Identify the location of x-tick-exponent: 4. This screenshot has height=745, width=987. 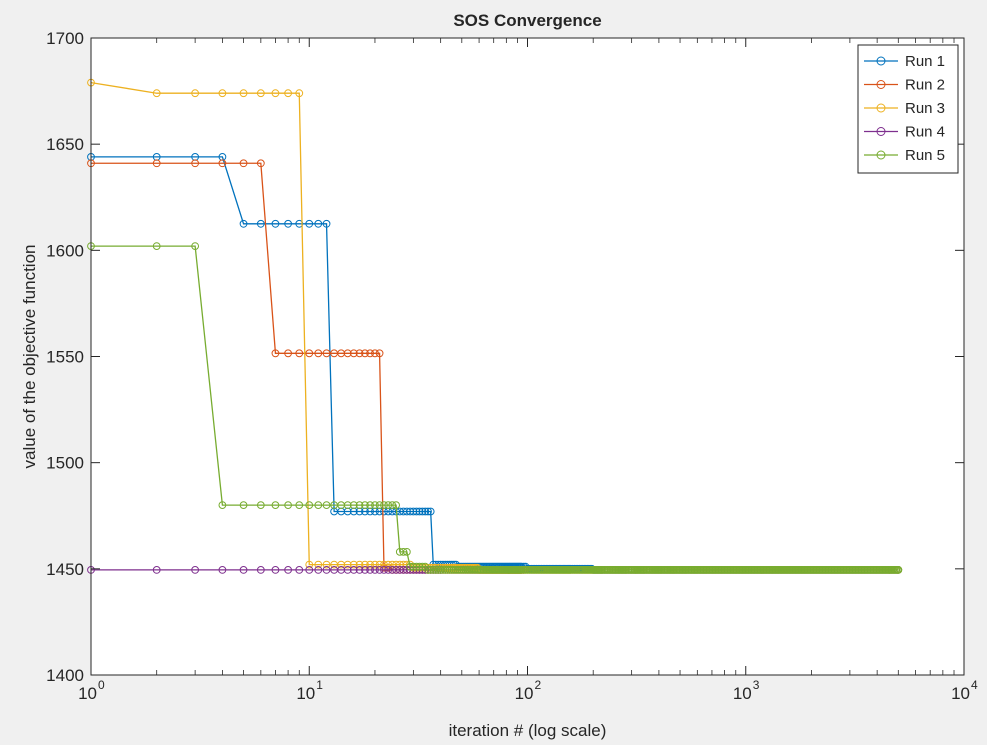
(974, 685).